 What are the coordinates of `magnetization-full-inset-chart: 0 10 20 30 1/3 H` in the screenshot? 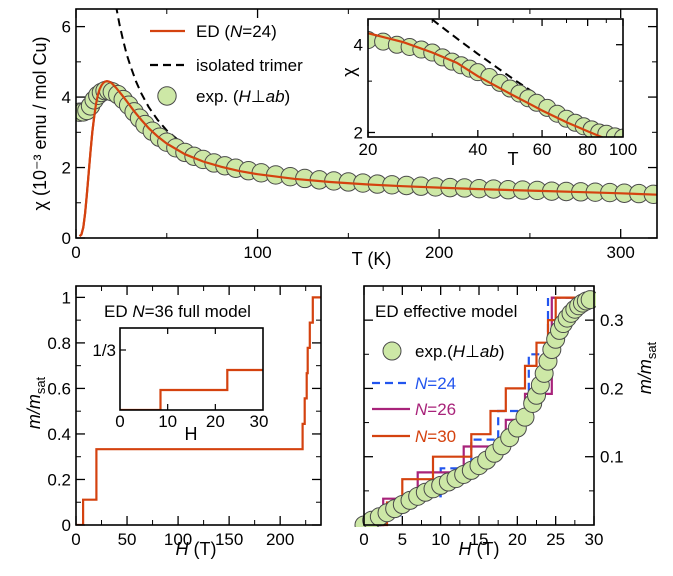 It's located at (180, 385).